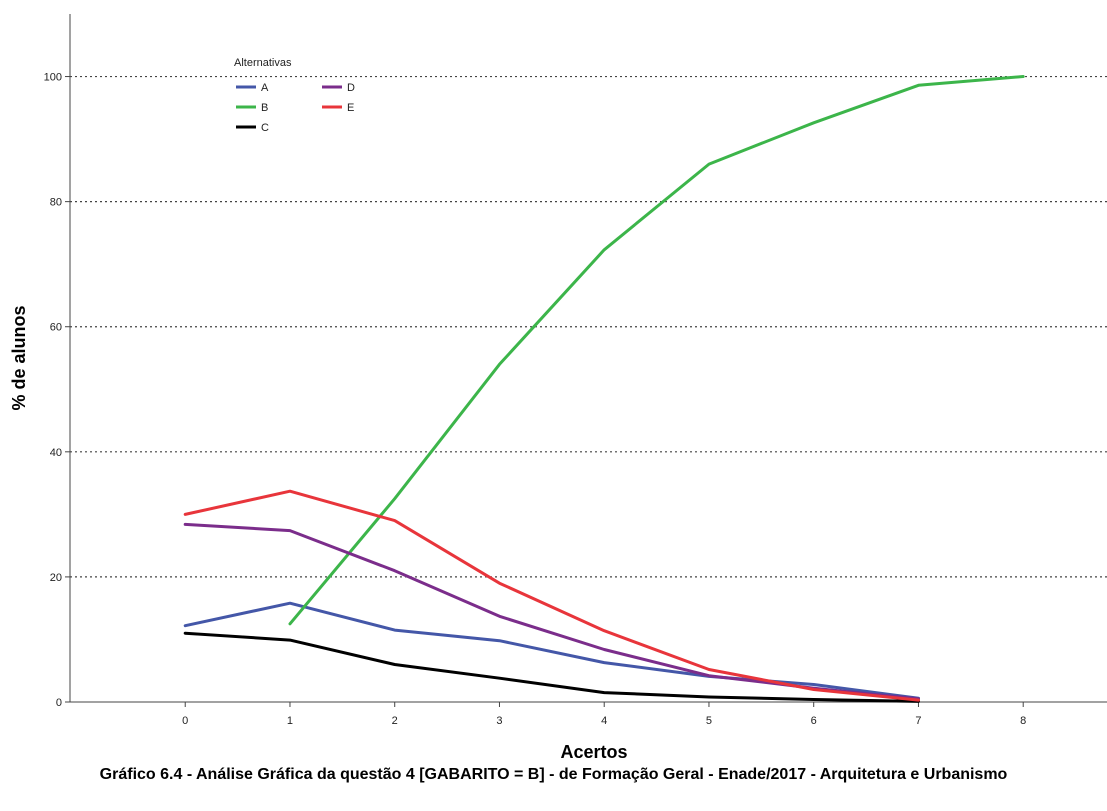 The width and height of the screenshot is (1107, 811). I want to click on series-line-c, so click(551, 667).